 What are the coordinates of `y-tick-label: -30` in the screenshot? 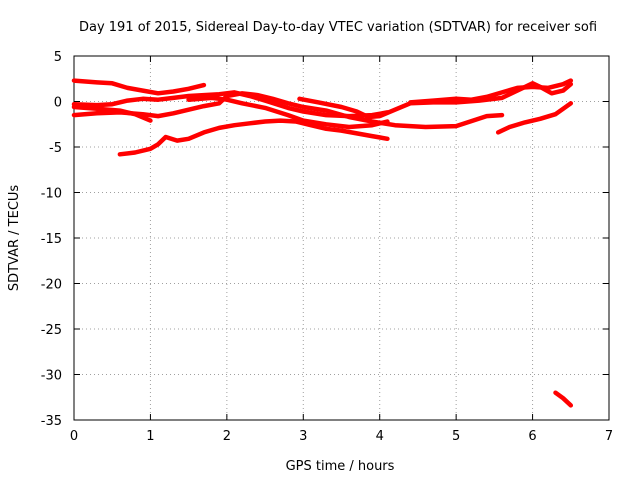 It's located at (51, 376).